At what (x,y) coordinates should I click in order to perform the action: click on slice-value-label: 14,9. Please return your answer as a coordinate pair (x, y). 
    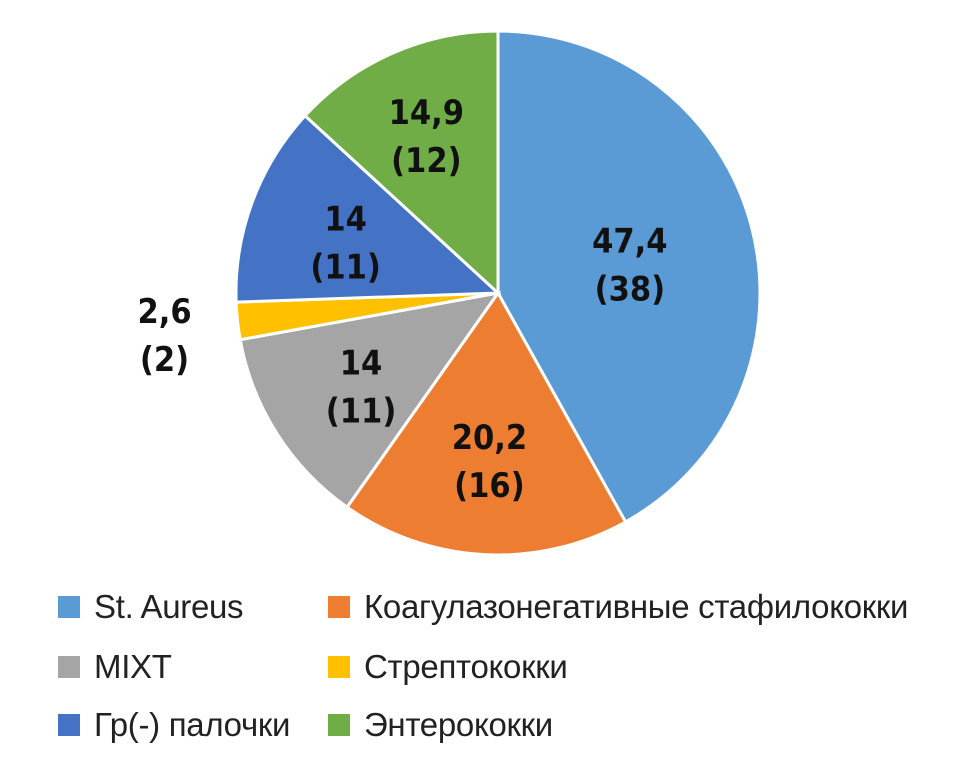
    Looking at the image, I should click on (426, 113).